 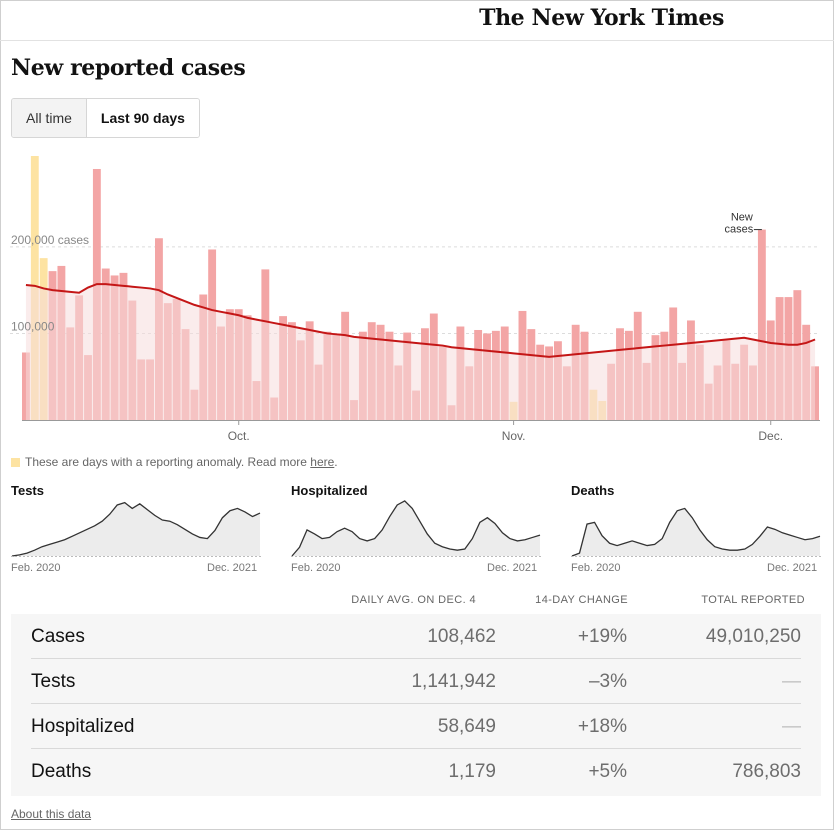 I want to click on x-tick-label: Oct., so click(x=239, y=436).